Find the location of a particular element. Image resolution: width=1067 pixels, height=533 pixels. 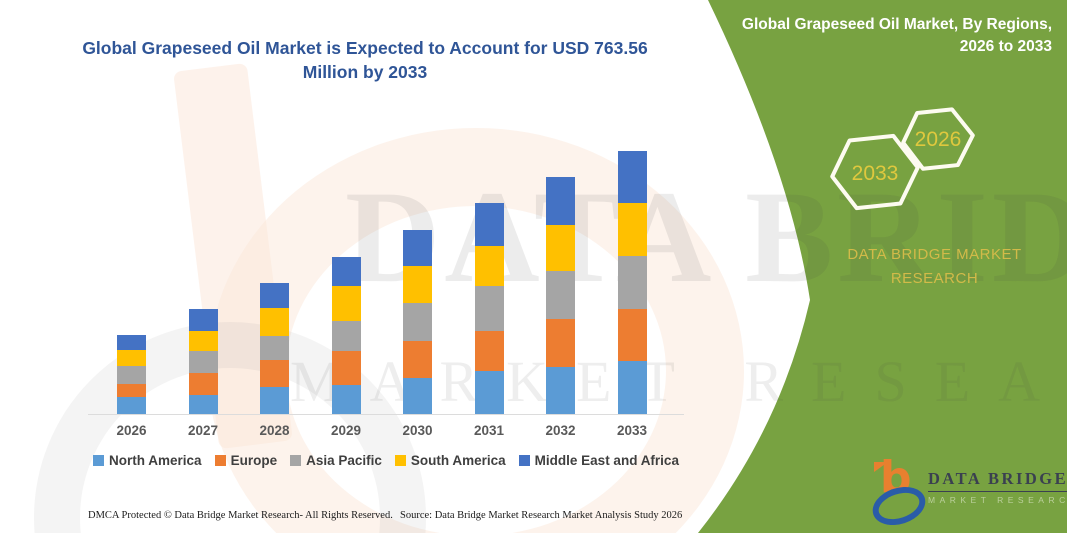

legend-label-south-america: South America is located at coordinates (458, 460).